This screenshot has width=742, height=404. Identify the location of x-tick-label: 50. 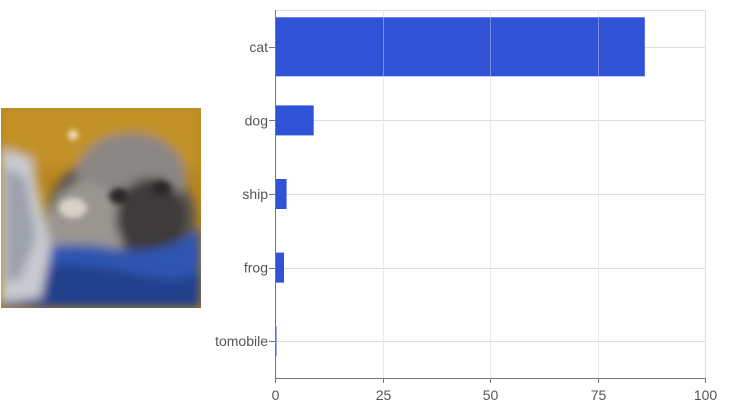
(491, 395).